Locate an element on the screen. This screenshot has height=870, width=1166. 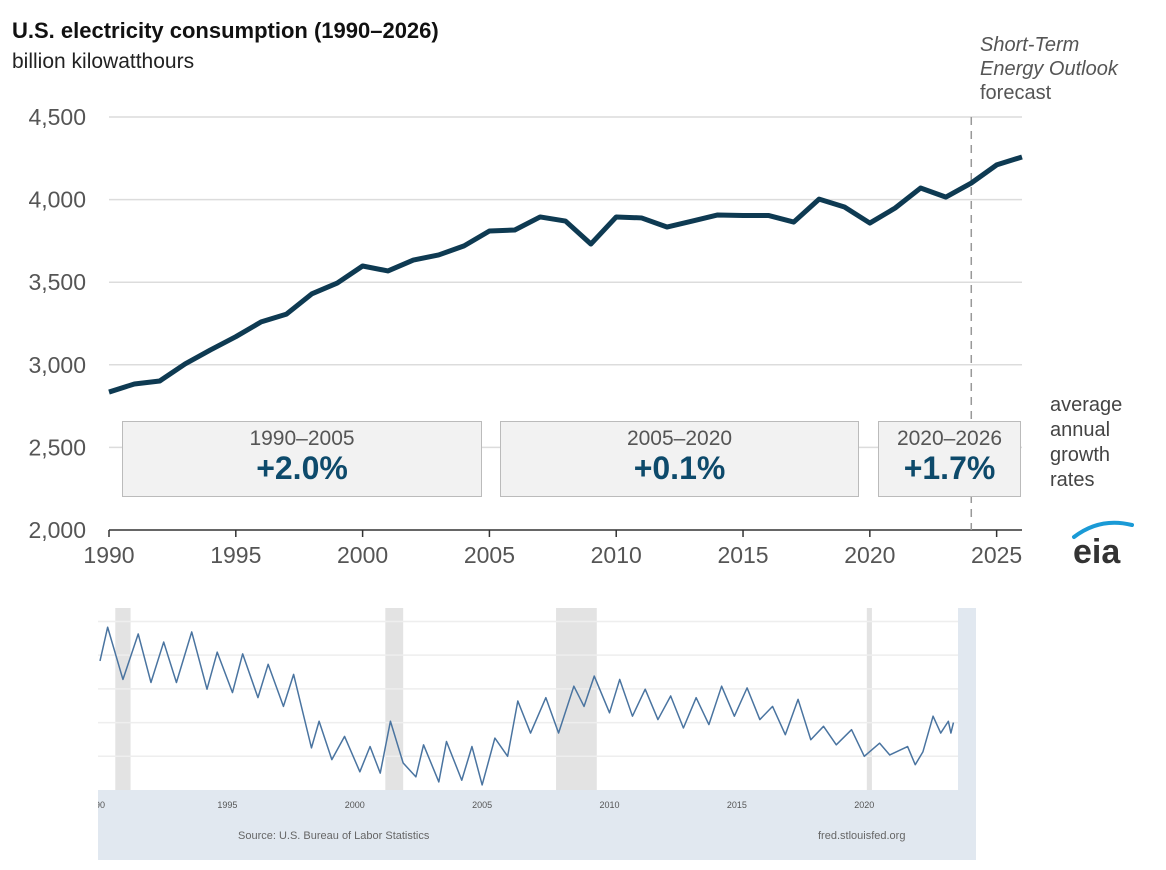
chart-title: U.S. electricity consumption (1990–2026) is located at coordinates (225, 30).